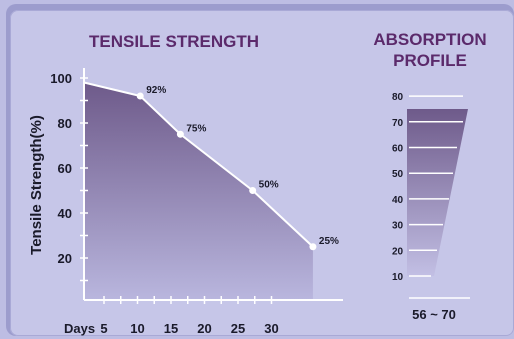 The height and width of the screenshot is (339, 514). What do you see at coordinates (103, 328) in the screenshot?
I see `tensile-x-tick-label: 5` at bounding box center [103, 328].